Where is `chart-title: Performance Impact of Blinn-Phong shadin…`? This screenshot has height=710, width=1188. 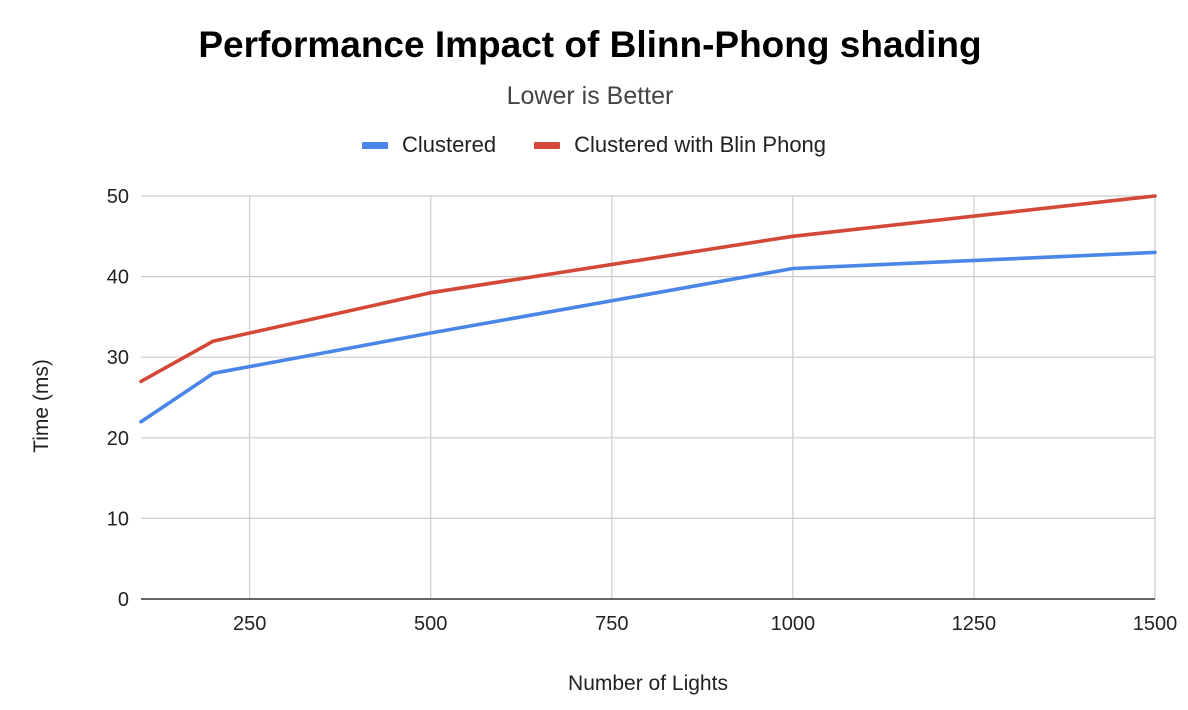 chart-title: Performance Impact of Blinn-Phong shadin… is located at coordinates (590, 44).